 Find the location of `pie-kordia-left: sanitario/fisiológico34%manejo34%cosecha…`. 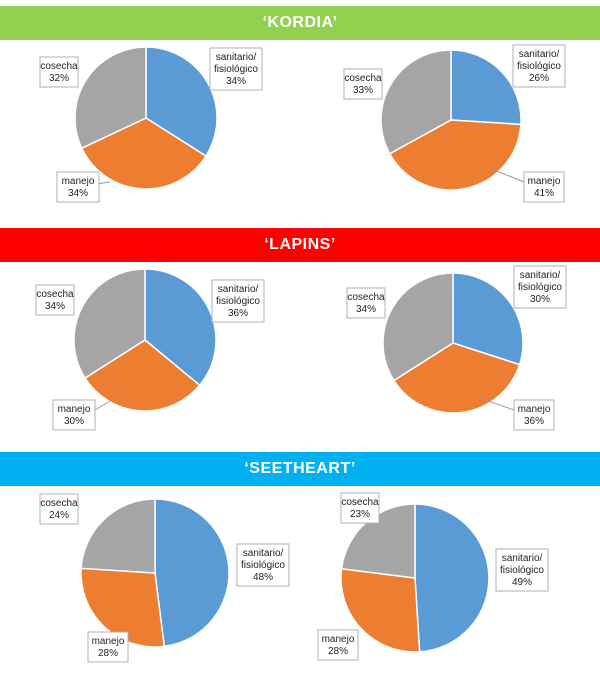

pie-kordia-left: sanitario/fisiológico34%manejo34%cosecha… is located at coordinates (151, 124).